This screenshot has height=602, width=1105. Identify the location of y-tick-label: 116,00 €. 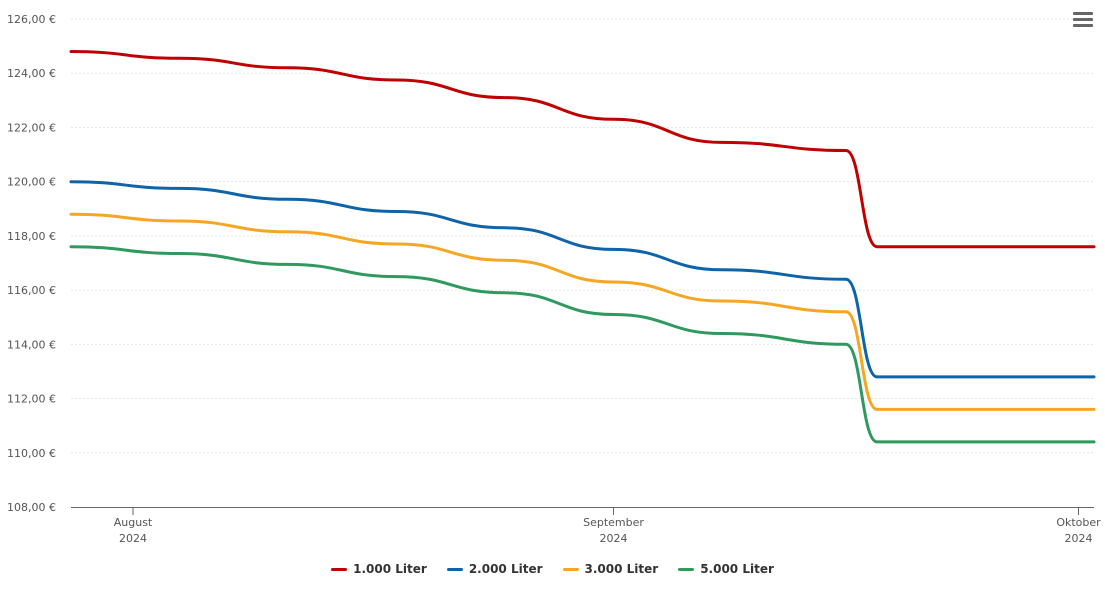
(31, 290).